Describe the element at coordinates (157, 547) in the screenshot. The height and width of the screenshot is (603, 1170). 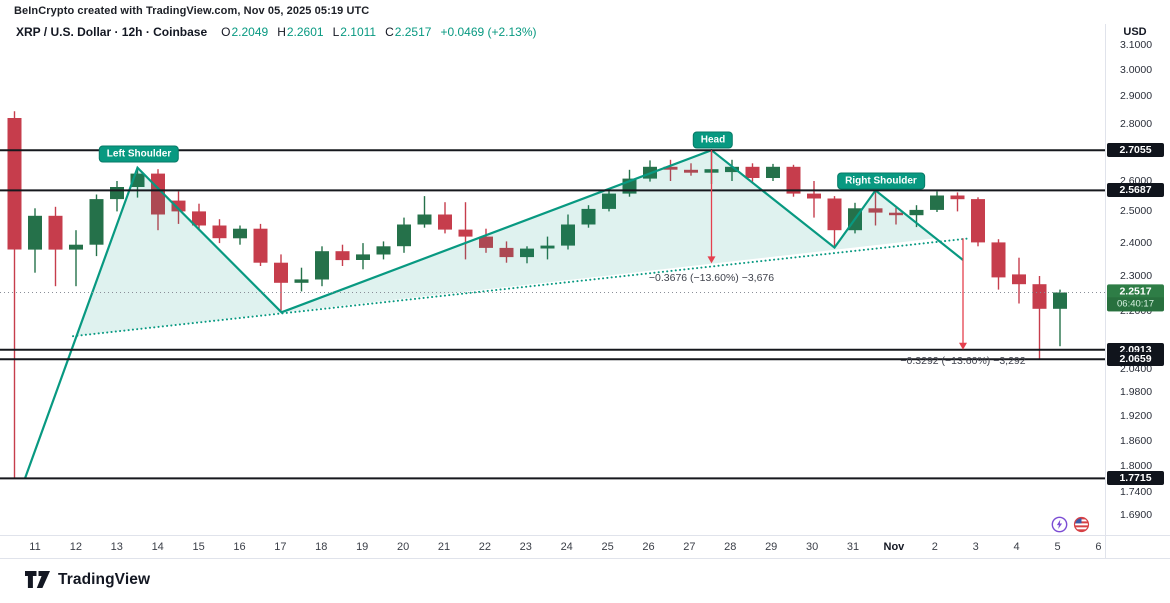
I see `time-tick-label: 14` at that location.